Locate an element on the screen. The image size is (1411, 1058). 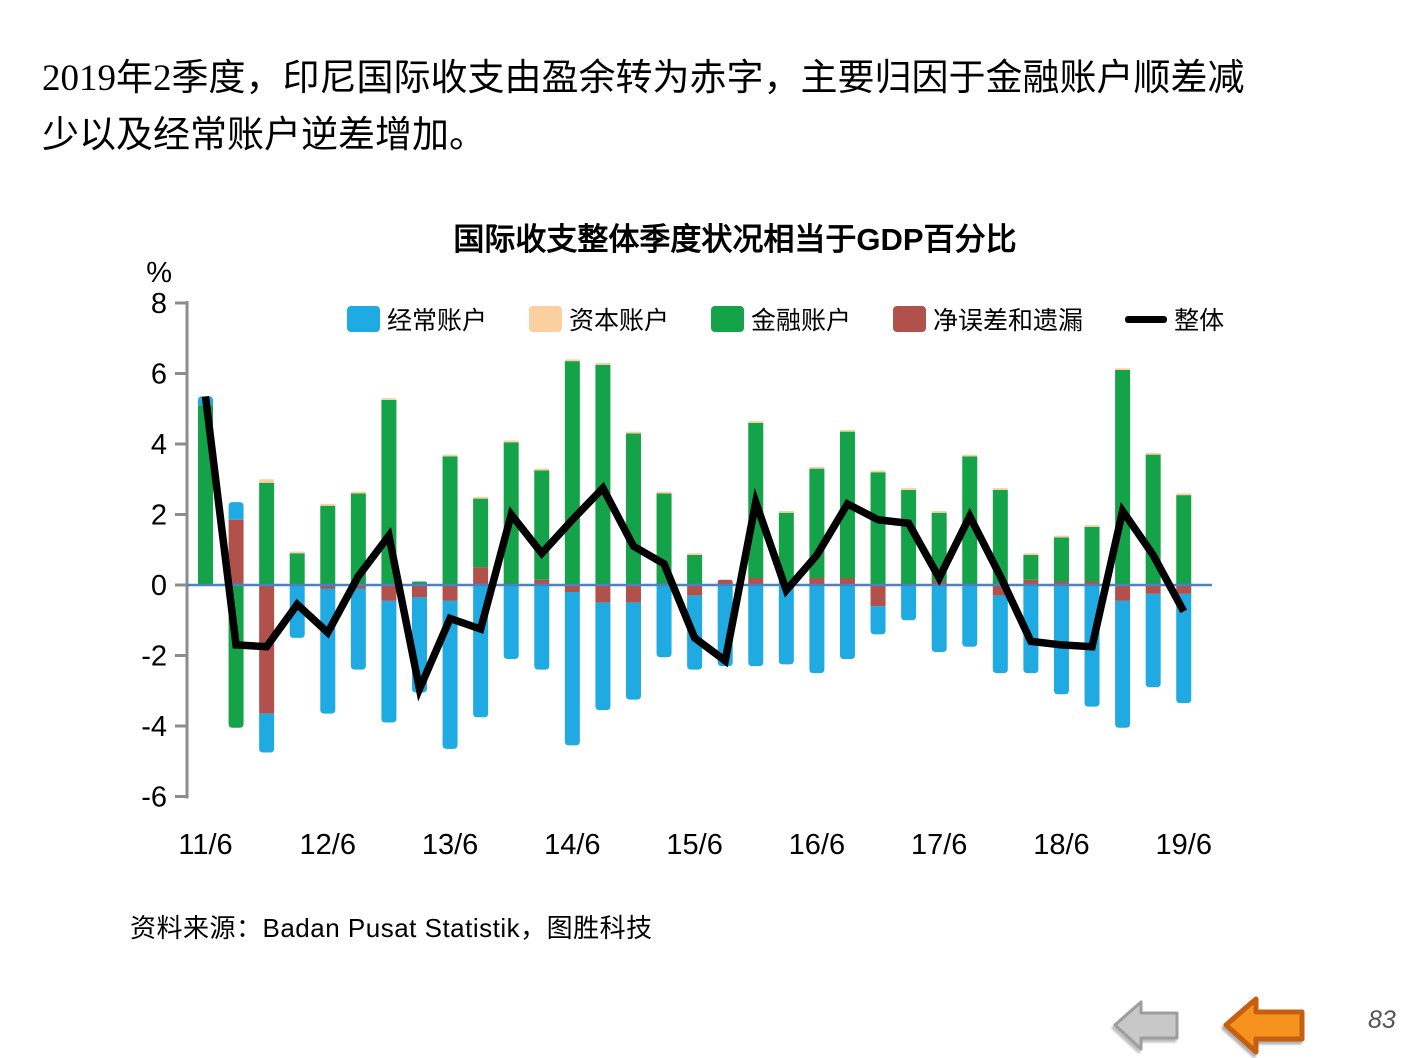
source-note: 资料来源：Badan Pusat Statistik，图胜科技 is located at coordinates (391, 928).